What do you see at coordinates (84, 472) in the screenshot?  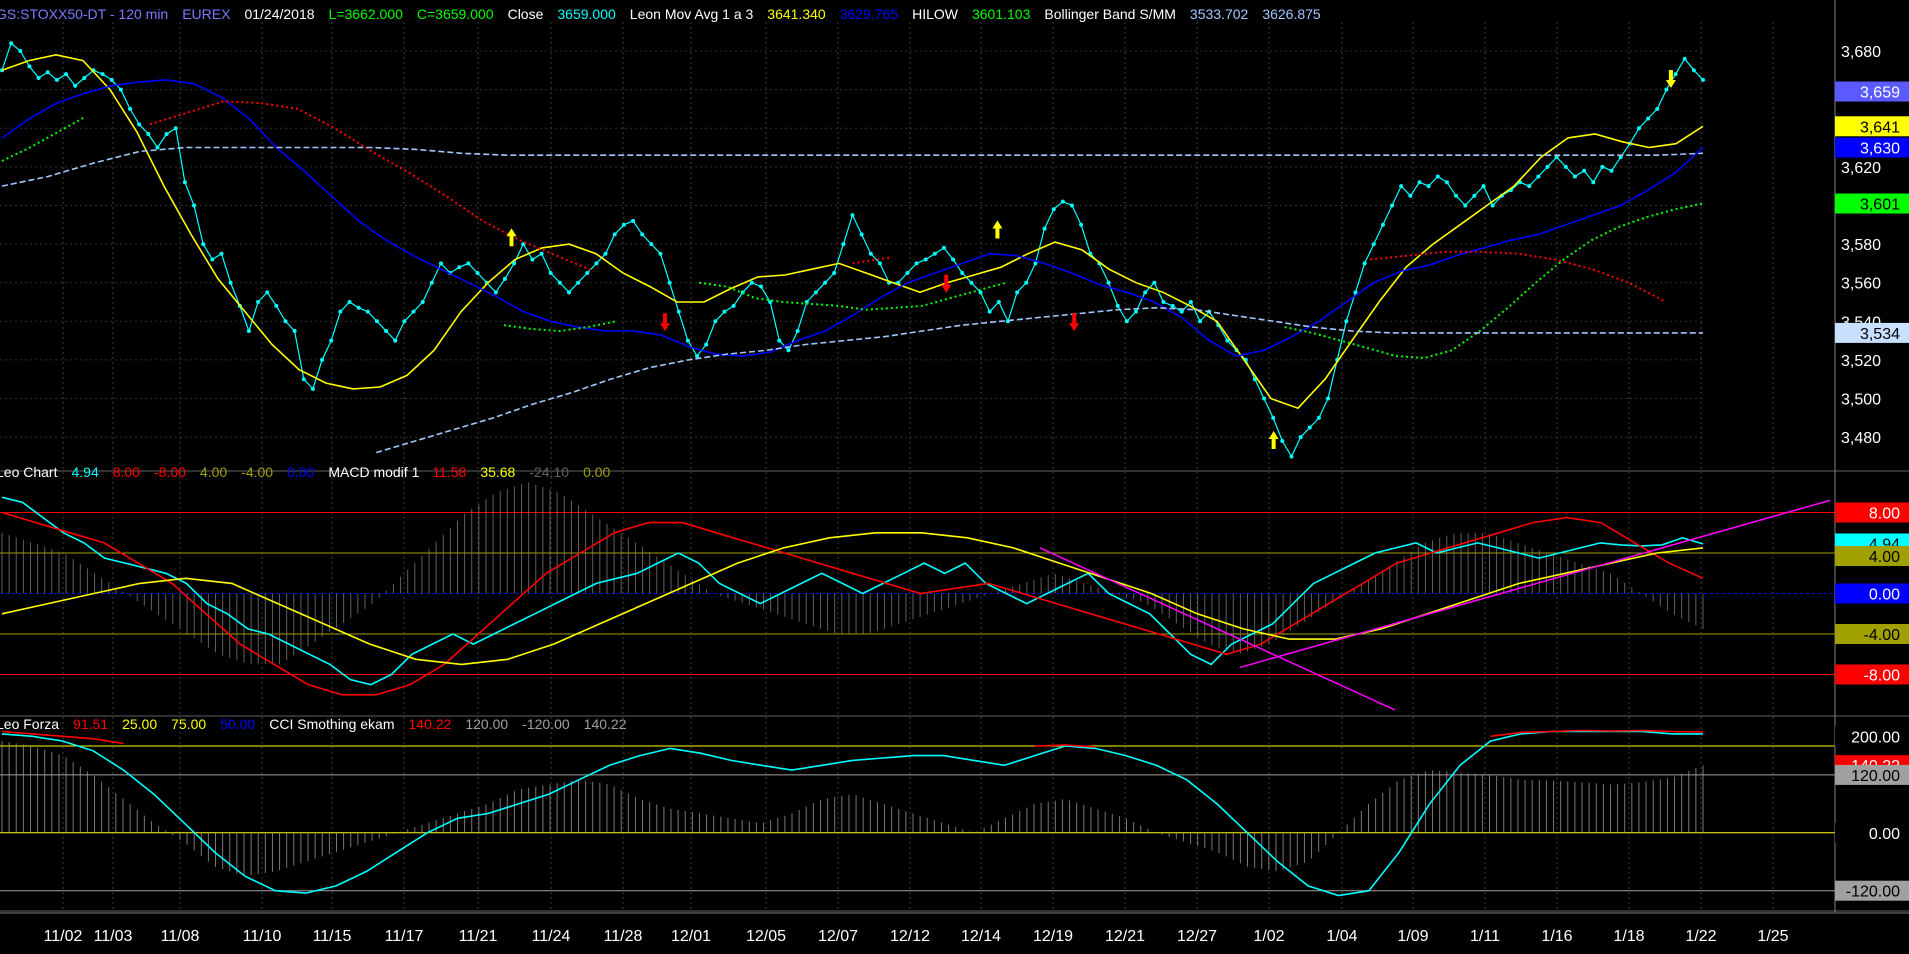 I see `header-item: 4.94` at bounding box center [84, 472].